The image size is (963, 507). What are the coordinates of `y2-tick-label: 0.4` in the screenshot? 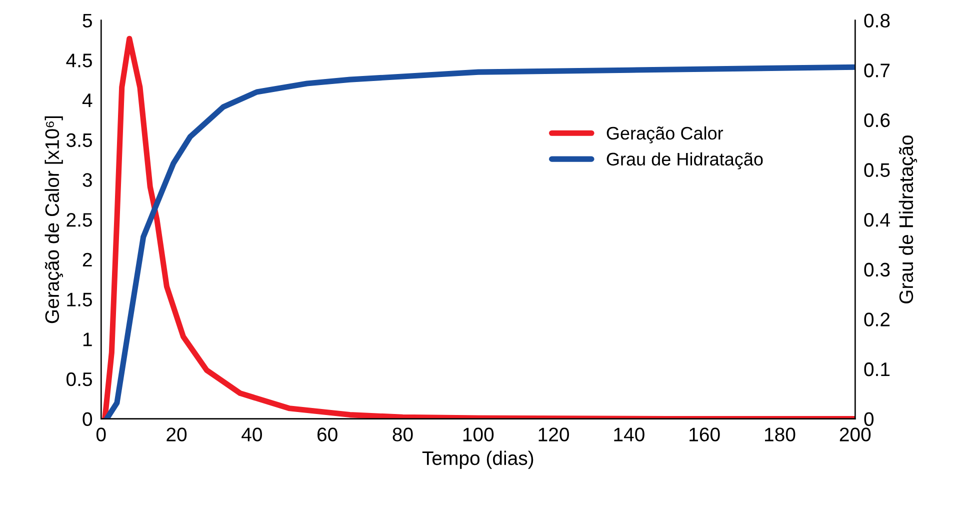 It's located at (877, 220).